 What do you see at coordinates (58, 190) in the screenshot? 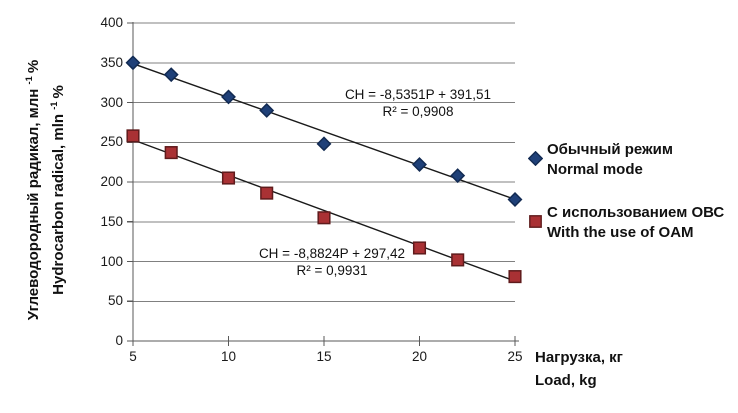
I see `y-axis-title-line-en: Hydrocarbon radical, mln -1 %` at bounding box center [58, 190].